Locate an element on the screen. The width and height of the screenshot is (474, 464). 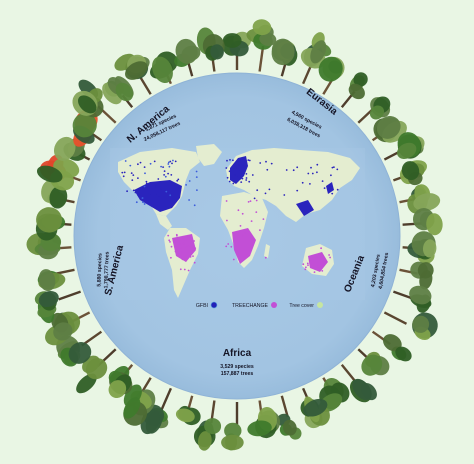
gfbi-japan is located at coordinates (330, 188).